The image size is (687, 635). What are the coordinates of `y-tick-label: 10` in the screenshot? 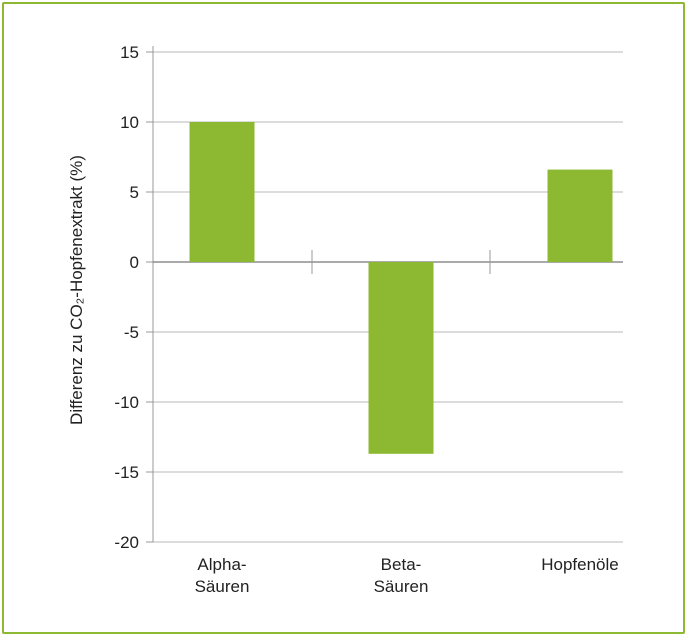 It's located at (129, 122).